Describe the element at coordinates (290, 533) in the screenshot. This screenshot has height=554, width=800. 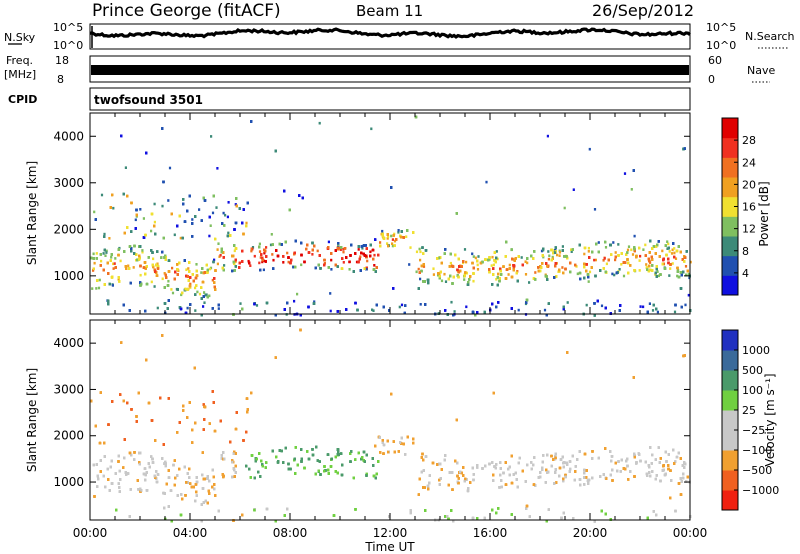
I see `x-tick-label-2: 08:00` at that location.